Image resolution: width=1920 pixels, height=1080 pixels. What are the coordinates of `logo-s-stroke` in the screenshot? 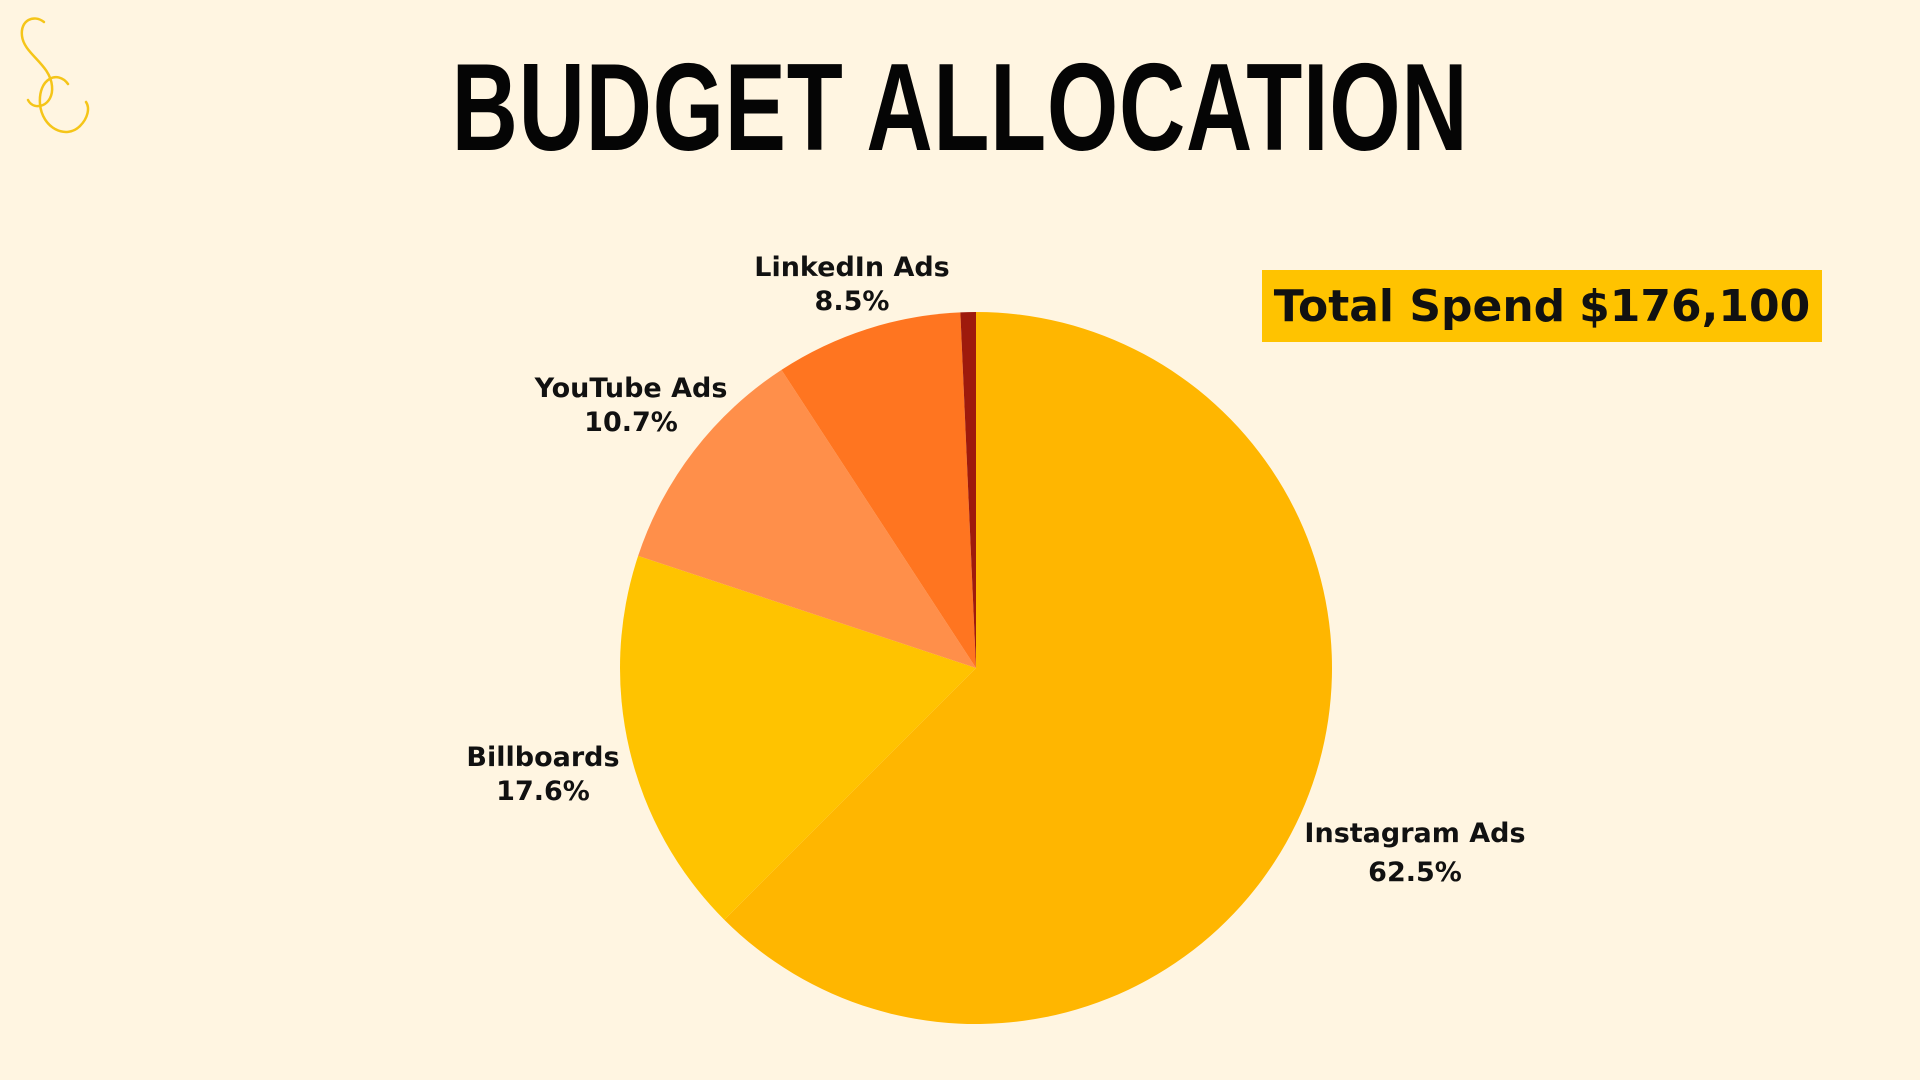 It's located at (37, 62).